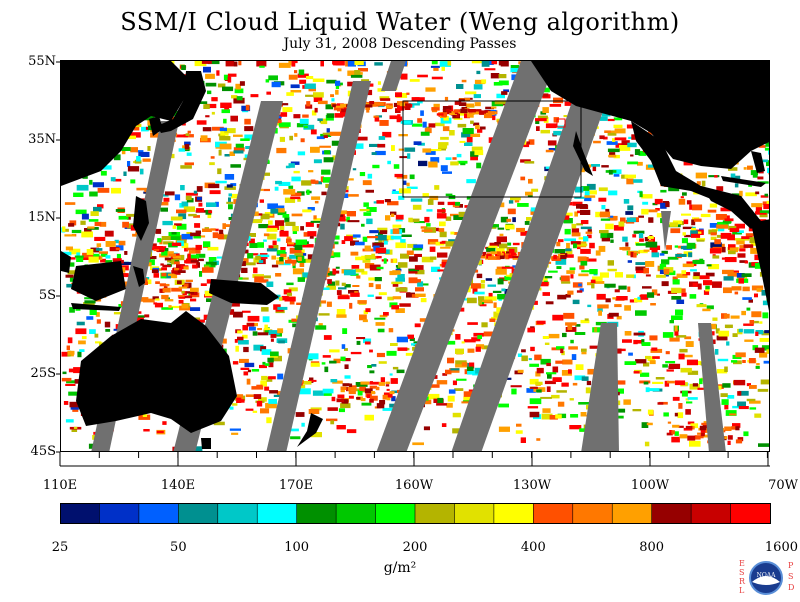 The height and width of the screenshot is (602, 800). I want to click on colorbar-tick-label: 1600, so click(768, 547).